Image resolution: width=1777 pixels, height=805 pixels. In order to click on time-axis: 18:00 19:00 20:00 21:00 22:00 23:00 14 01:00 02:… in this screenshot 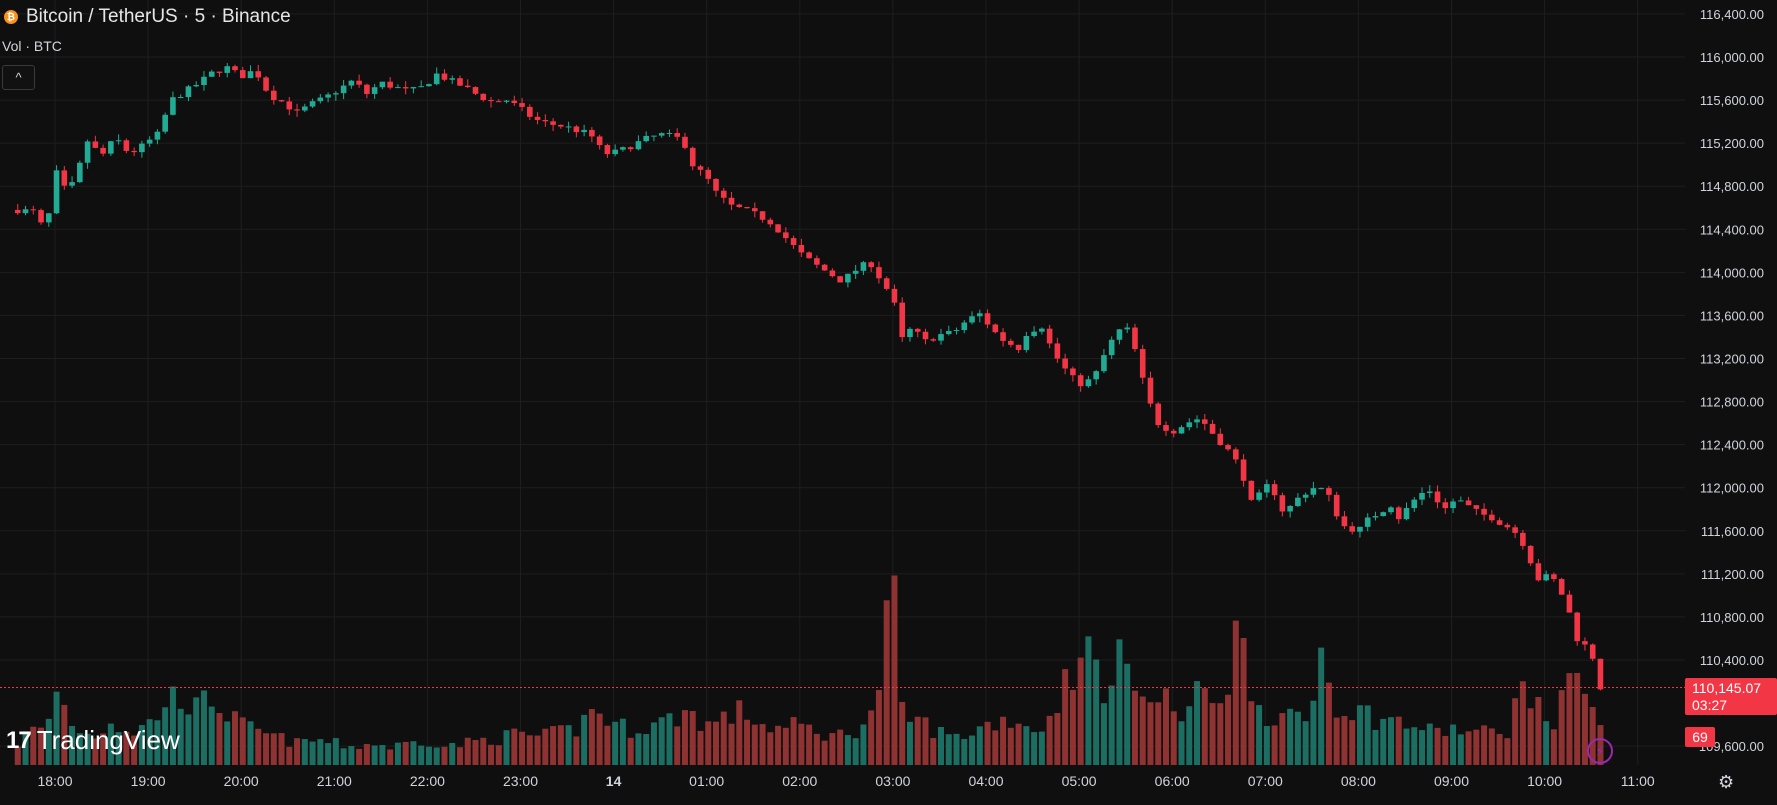, I will do `click(845, 781)`.